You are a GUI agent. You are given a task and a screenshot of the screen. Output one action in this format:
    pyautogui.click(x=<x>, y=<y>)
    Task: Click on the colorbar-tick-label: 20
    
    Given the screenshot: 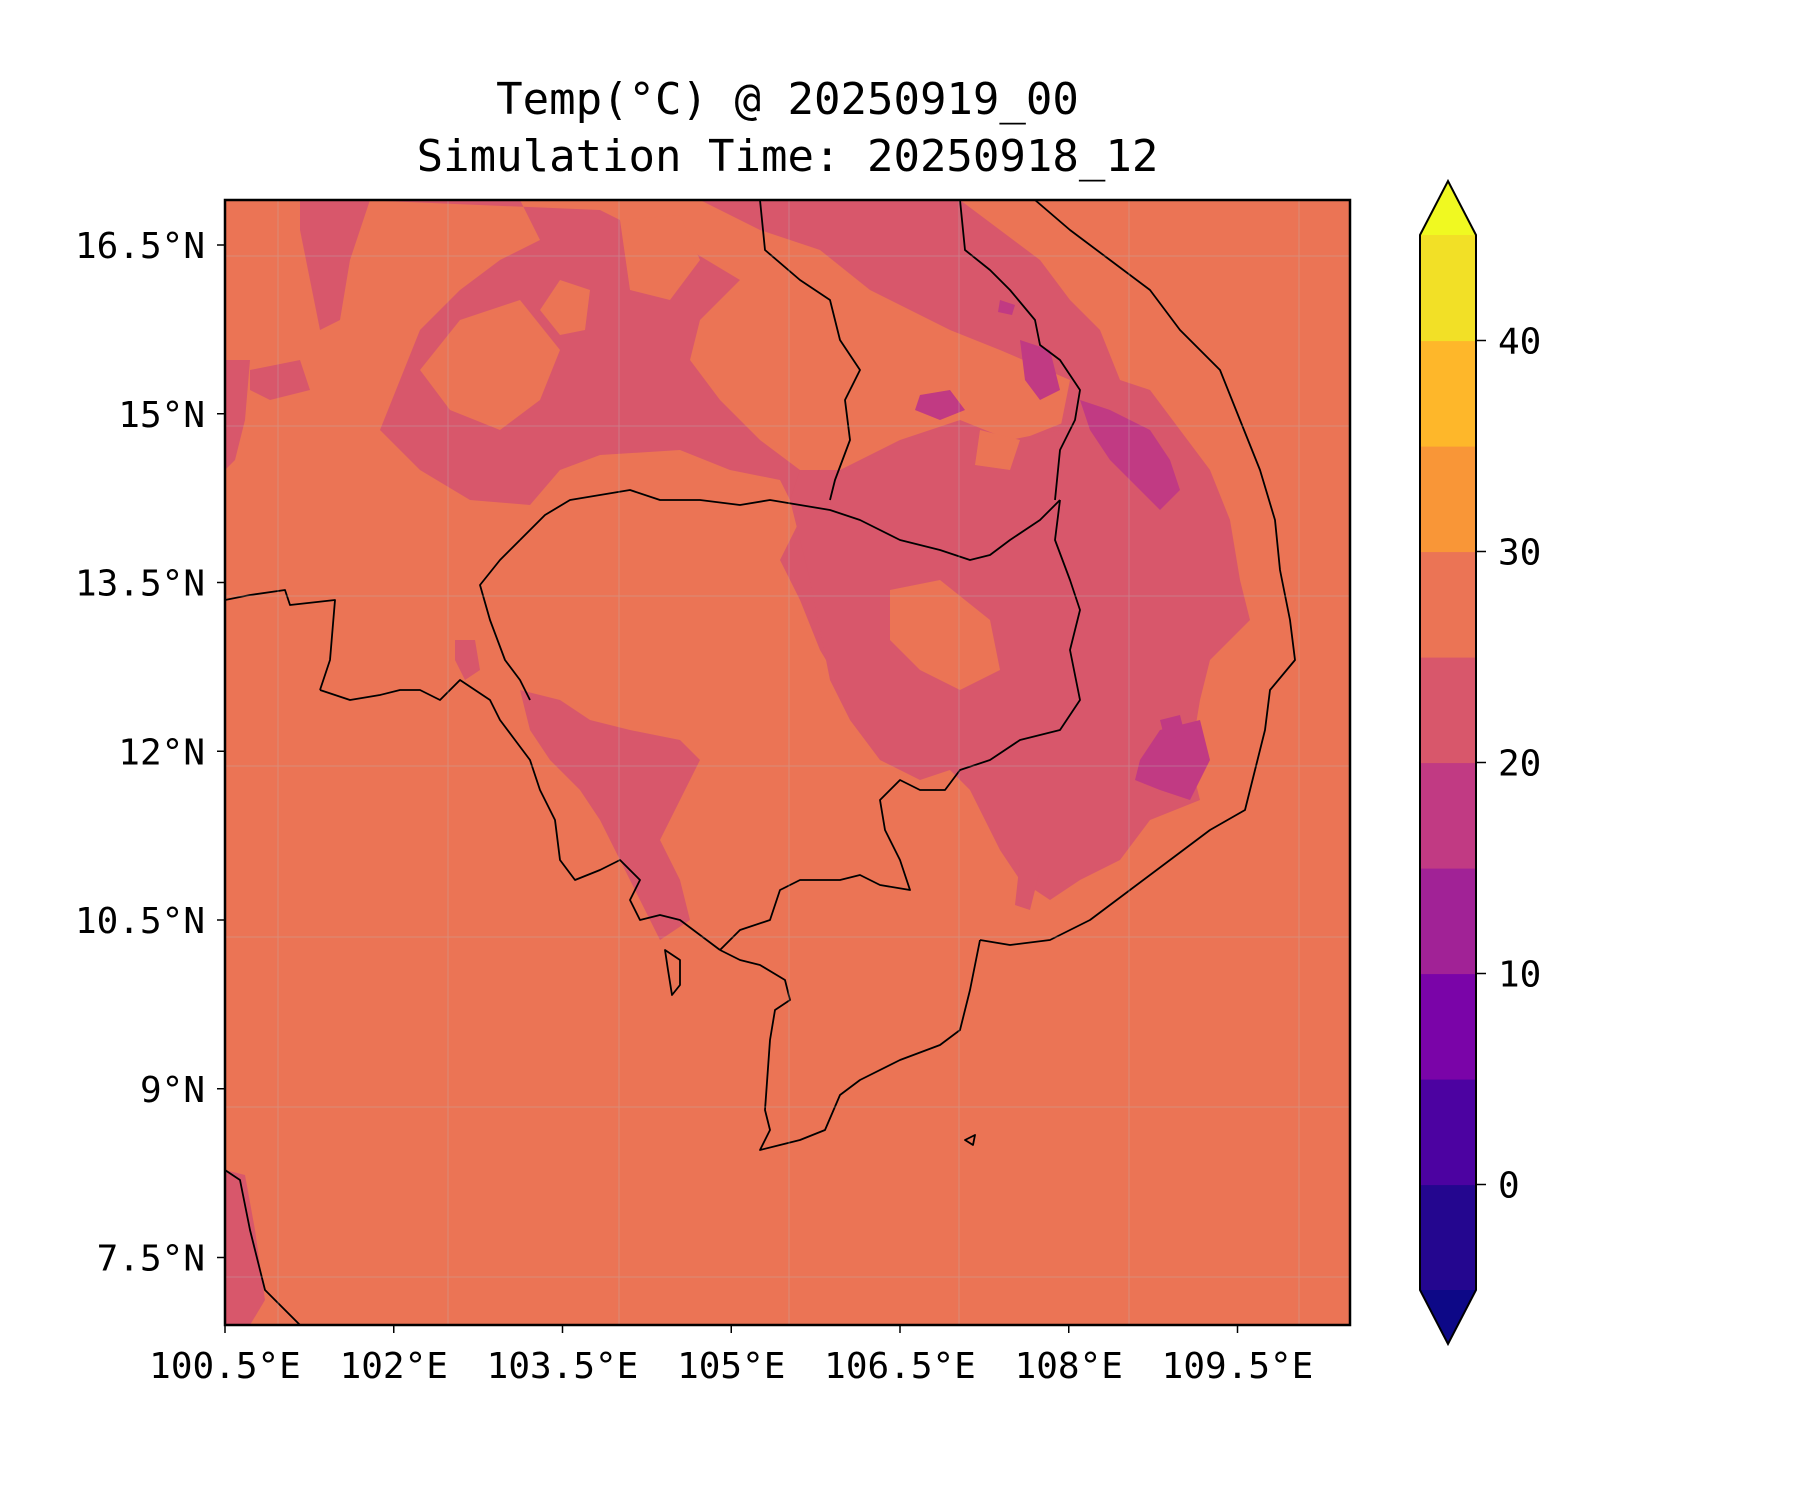 What is the action you would take?
    pyautogui.click(x=1519, y=764)
    